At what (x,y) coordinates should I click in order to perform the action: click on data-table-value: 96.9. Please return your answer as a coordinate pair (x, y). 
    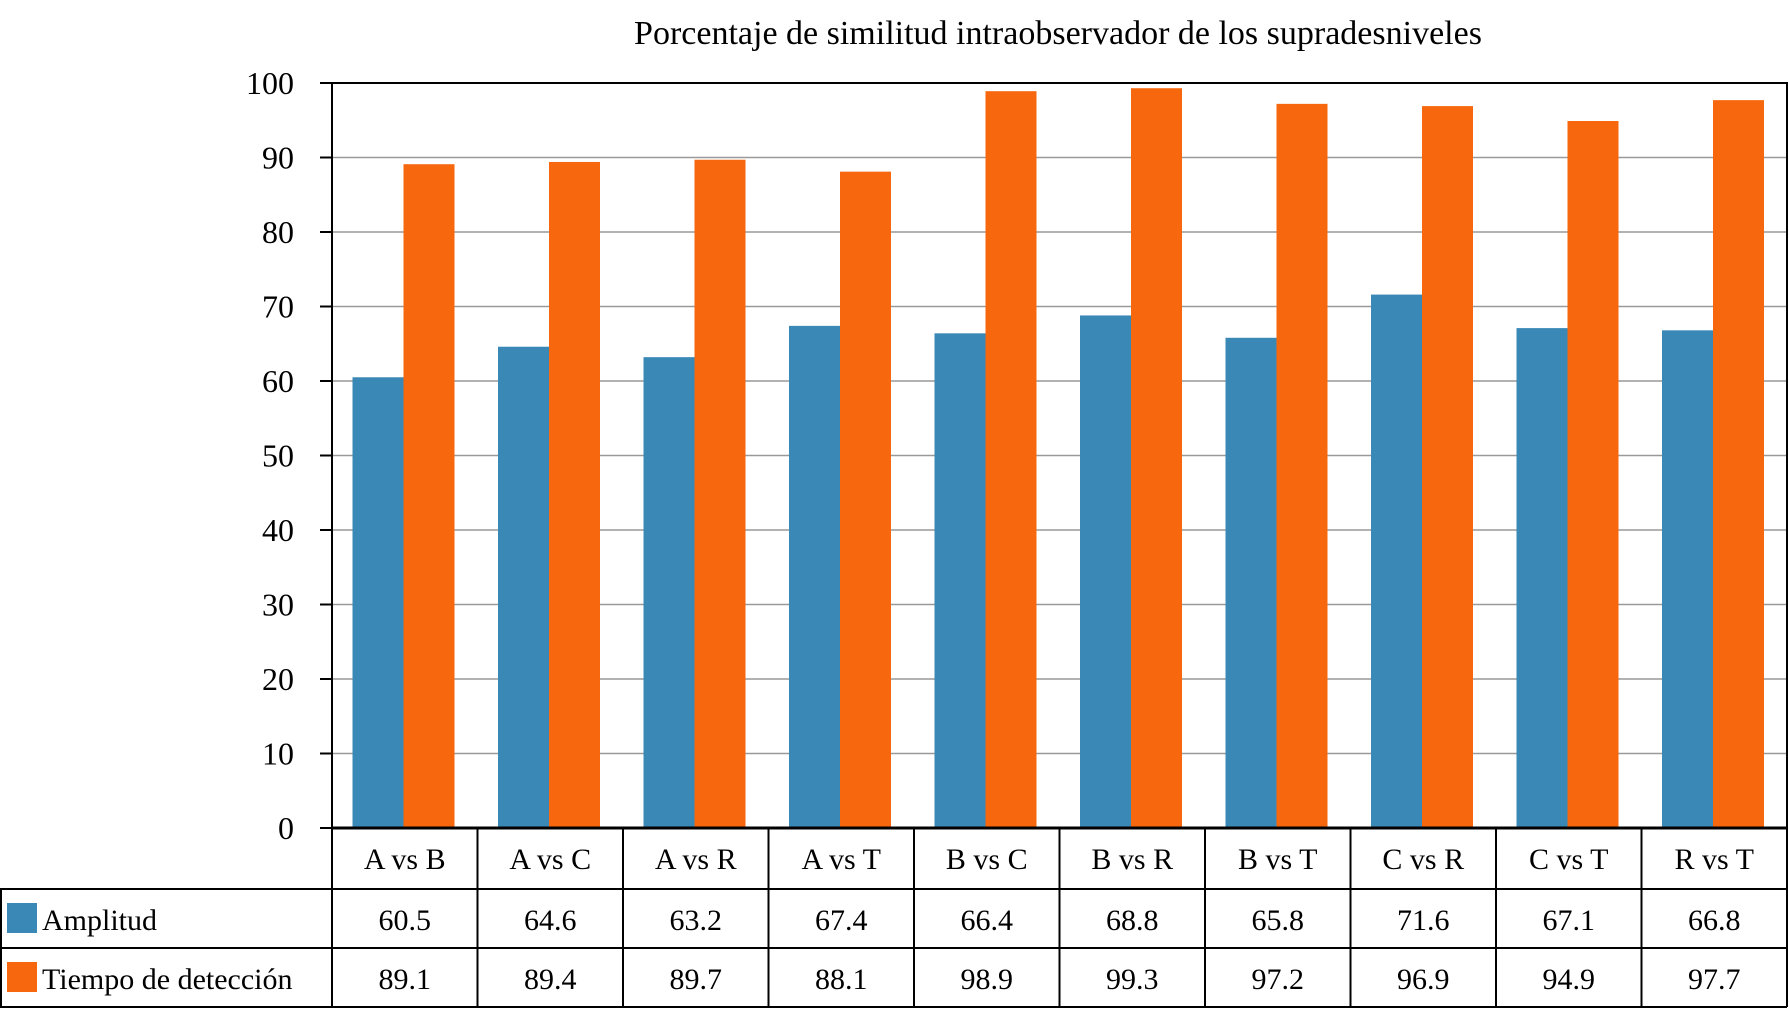
    Looking at the image, I should click on (1423, 979).